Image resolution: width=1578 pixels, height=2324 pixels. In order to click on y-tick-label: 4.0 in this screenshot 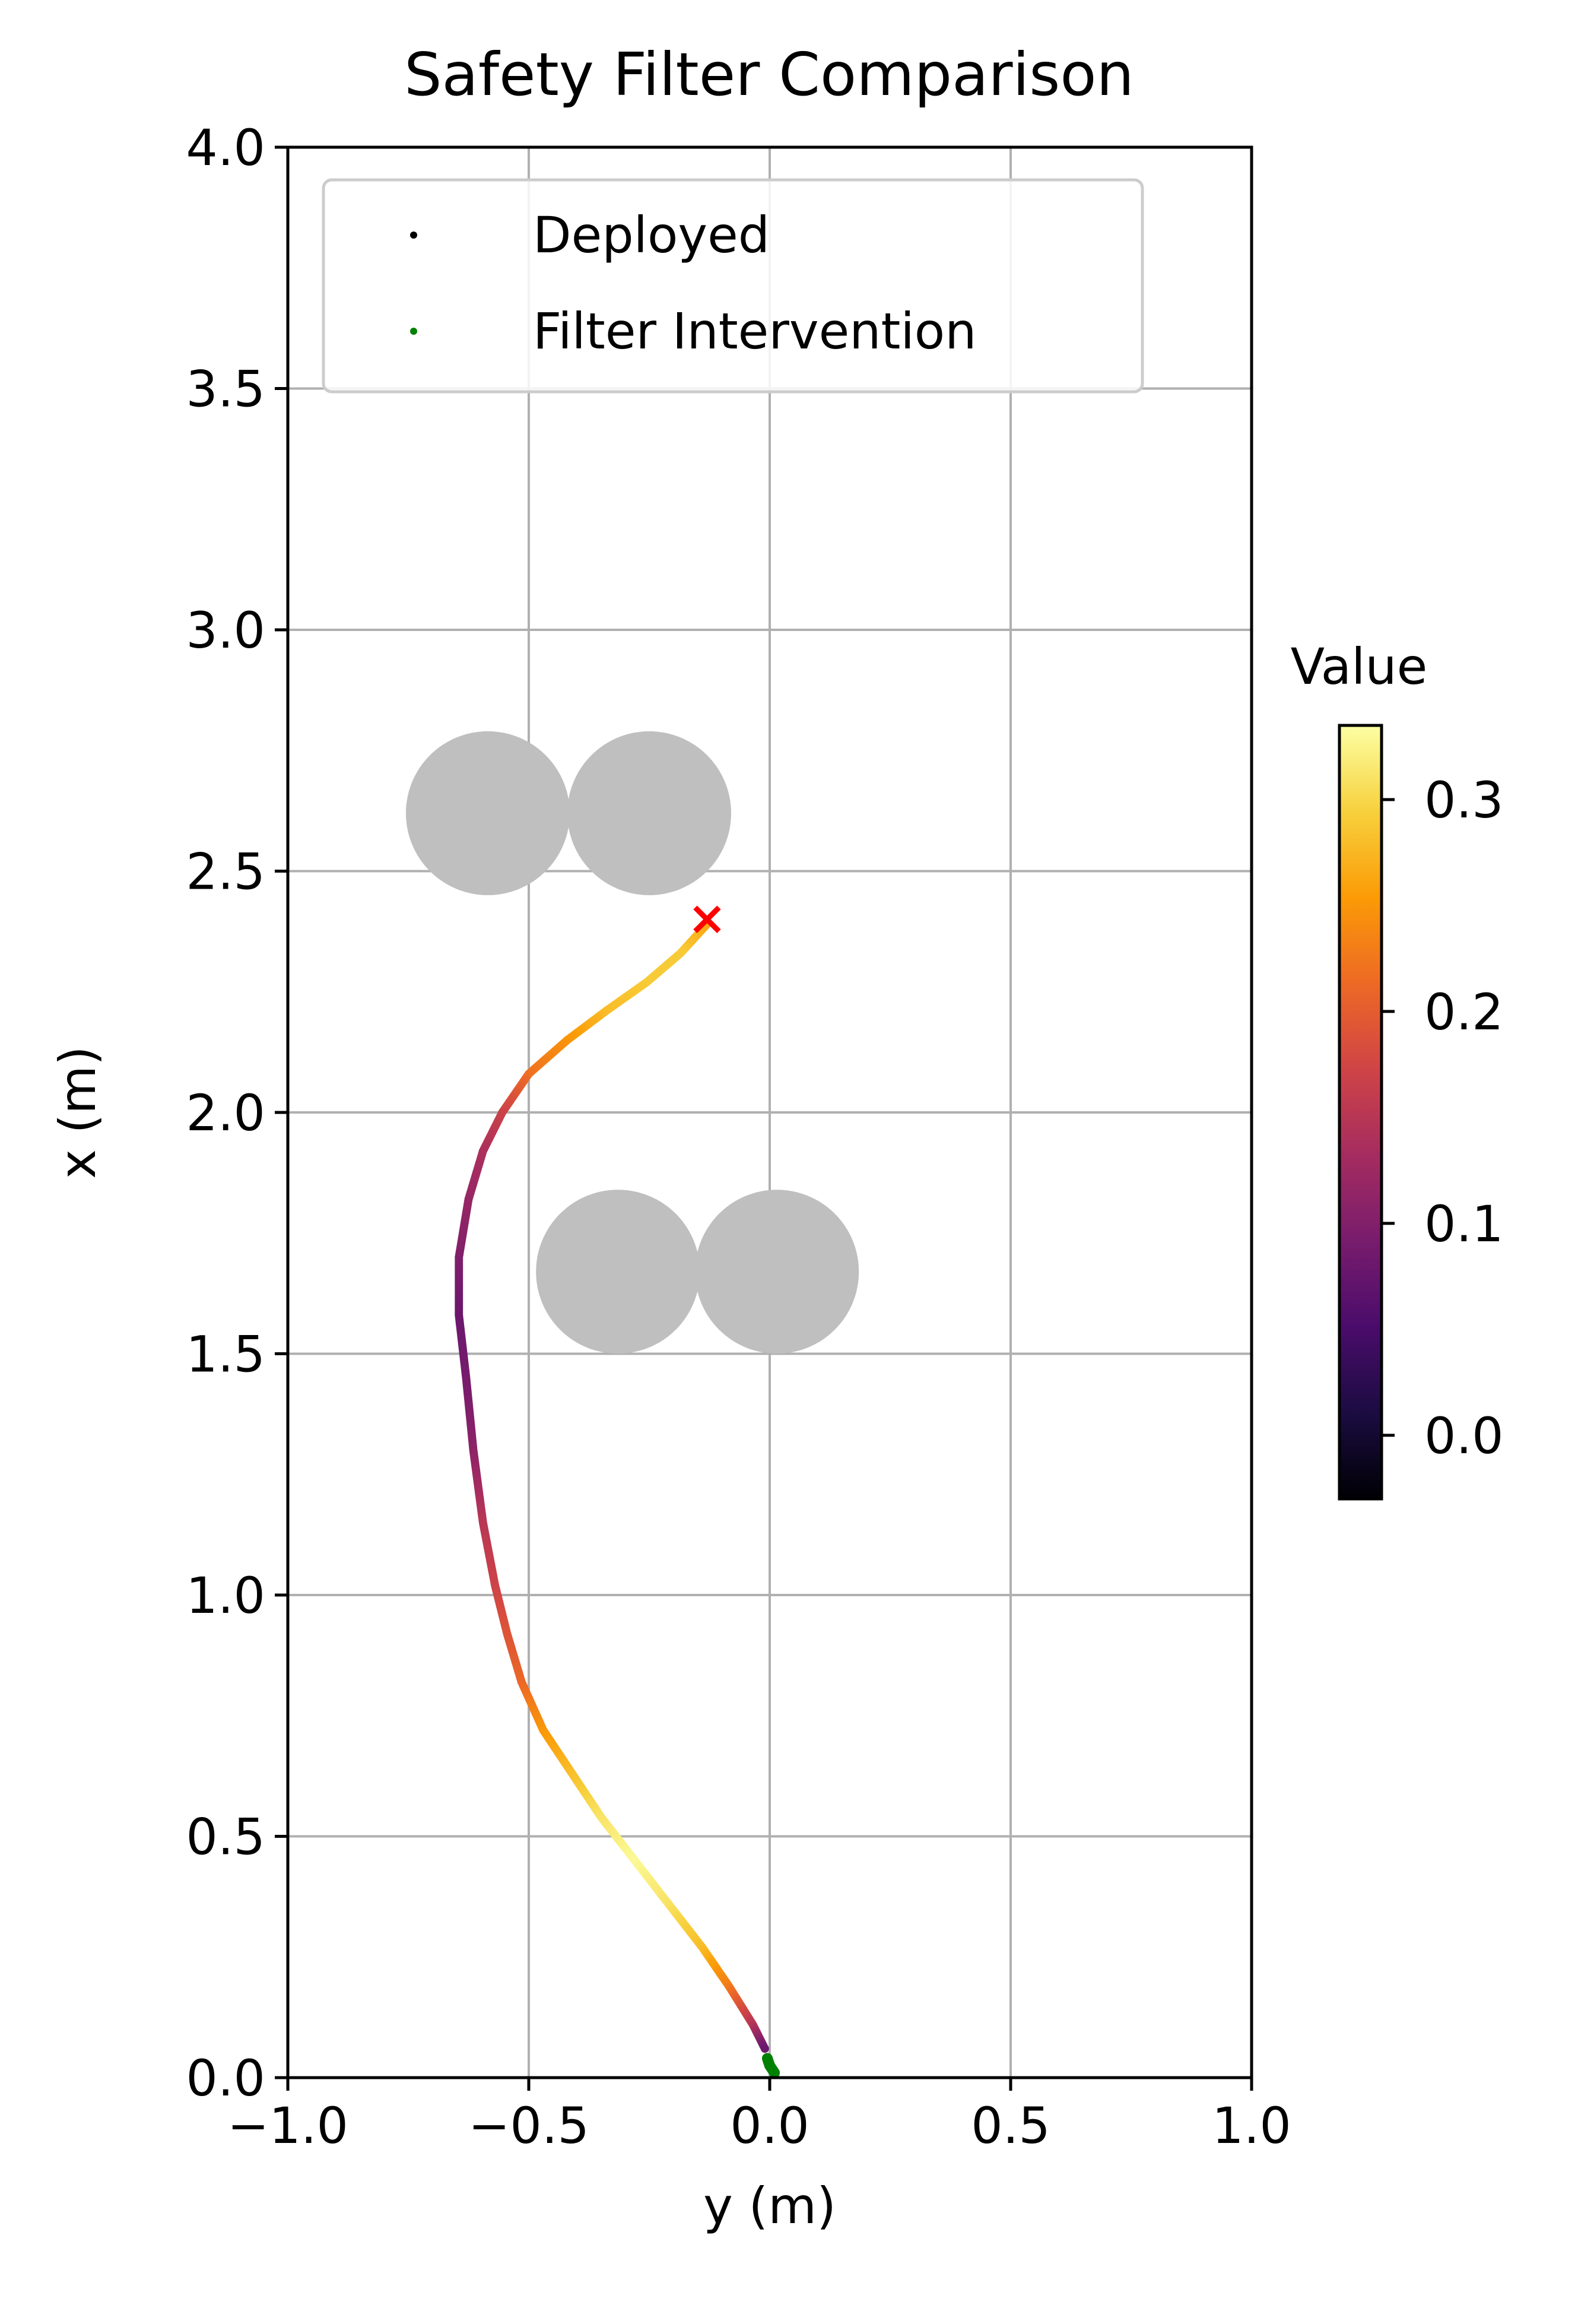, I will do `click(225, 148)`.